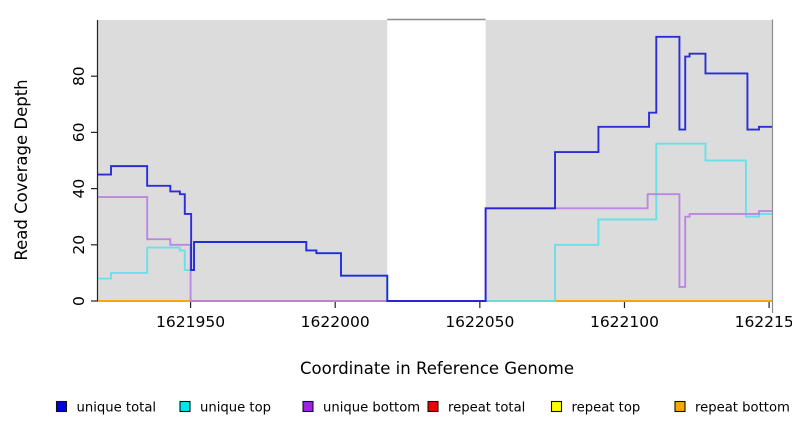 Image resolution: width=792 pixels, height=432 pixels. I want to click on legend-swatch-repeat-total, so click(433, 406).